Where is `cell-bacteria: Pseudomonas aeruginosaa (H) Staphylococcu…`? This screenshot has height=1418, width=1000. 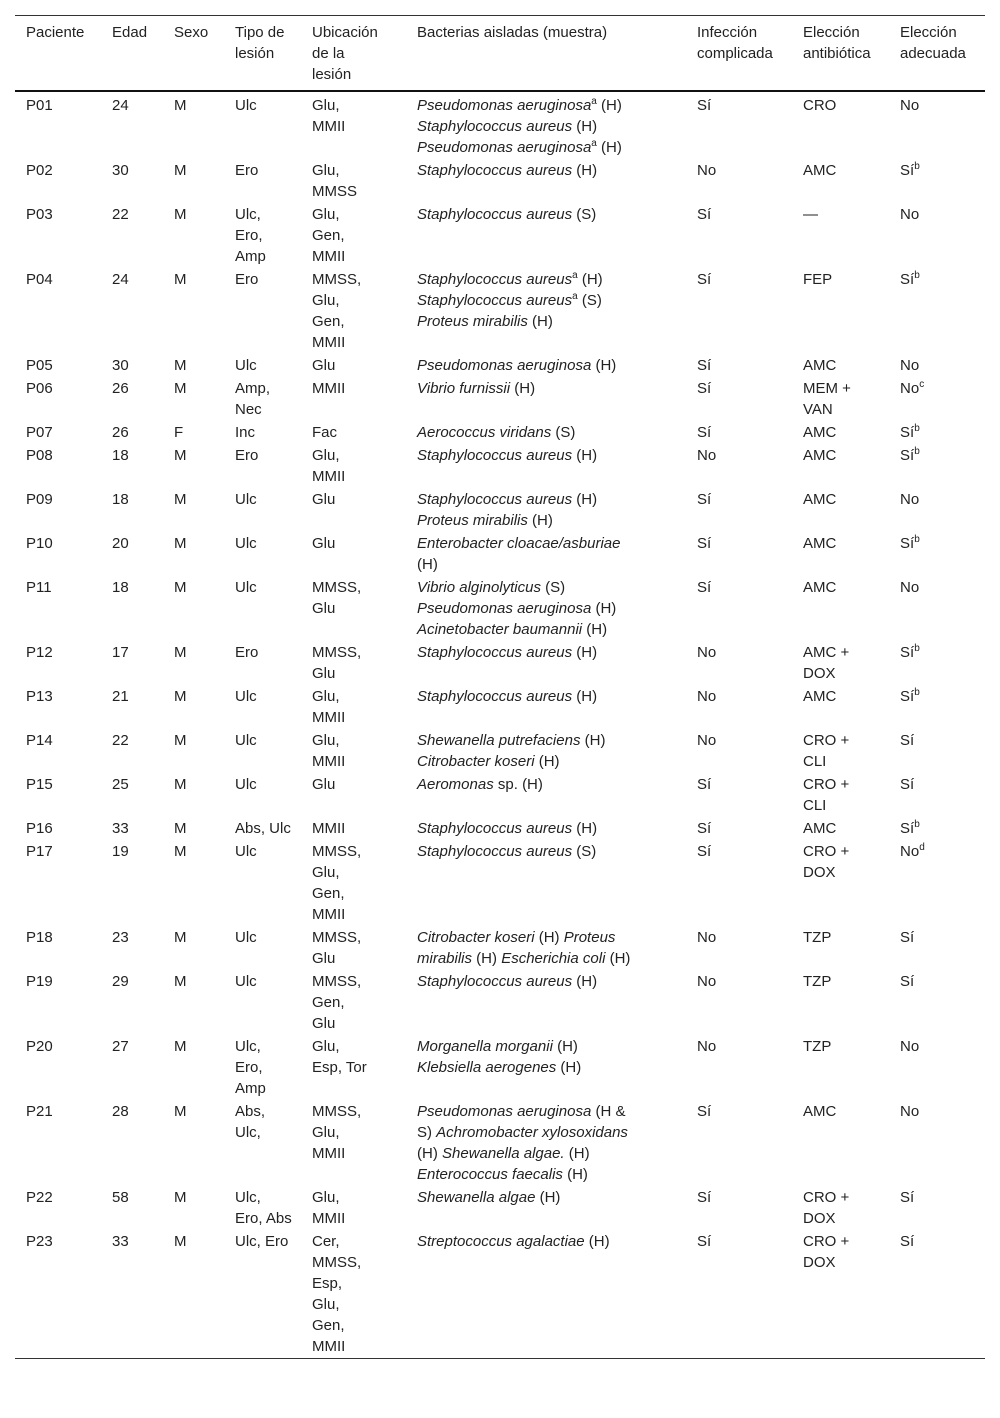
cell-bacteria: Pseudomonas aeruginosaa (H) Staphylococcu… is located at coordinates (557, 125).